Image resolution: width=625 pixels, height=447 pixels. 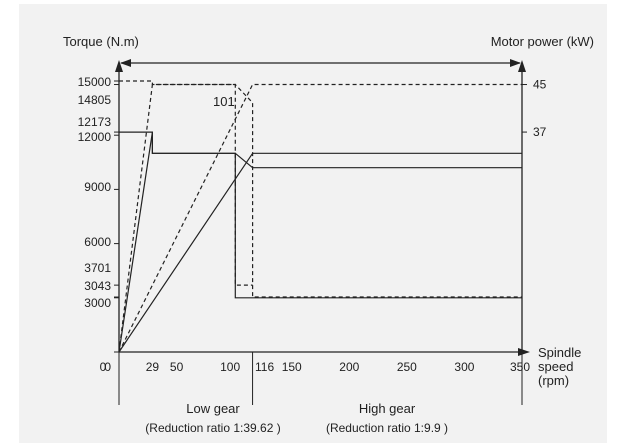 I want to click on x-ticks: 0 29 50 100 116 150 200 250 300 350, so click(x=315, y=367).